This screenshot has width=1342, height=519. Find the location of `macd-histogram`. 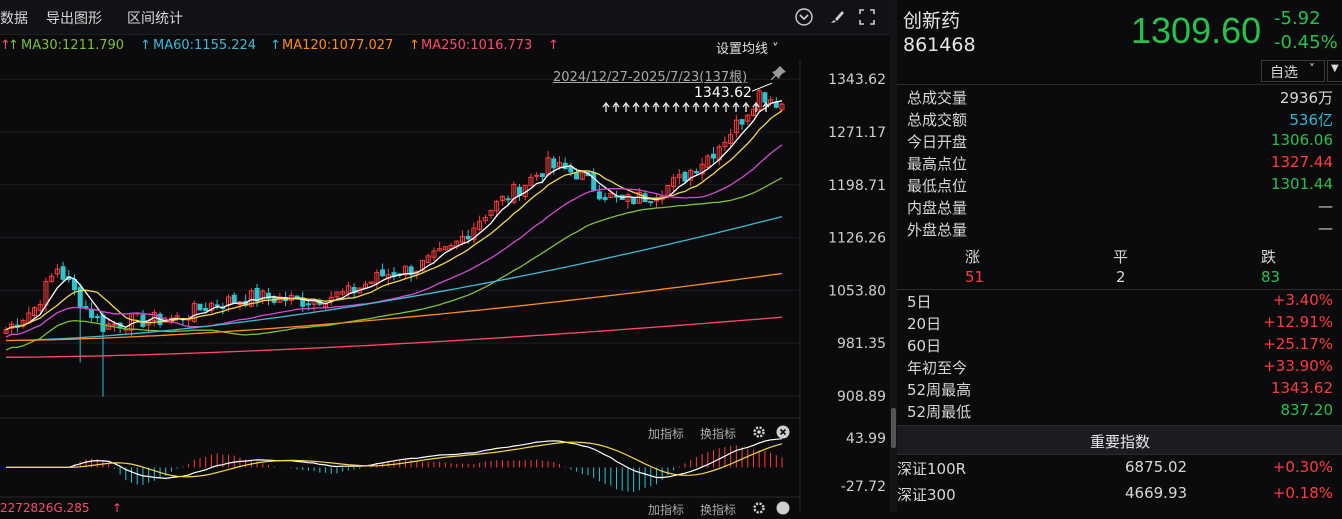

macd-histogram is located at coordinates (428, 468).